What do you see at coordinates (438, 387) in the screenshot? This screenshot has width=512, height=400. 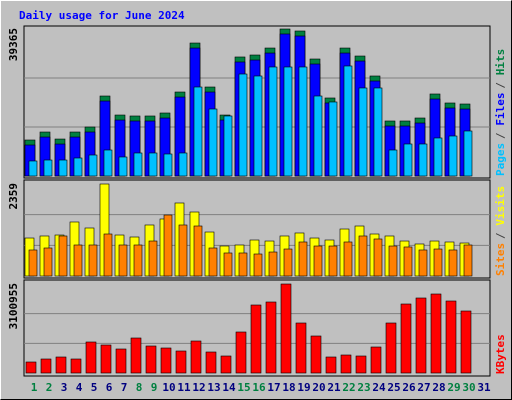 I see `x-tick-label: 28` at bounding box center [438, 387].